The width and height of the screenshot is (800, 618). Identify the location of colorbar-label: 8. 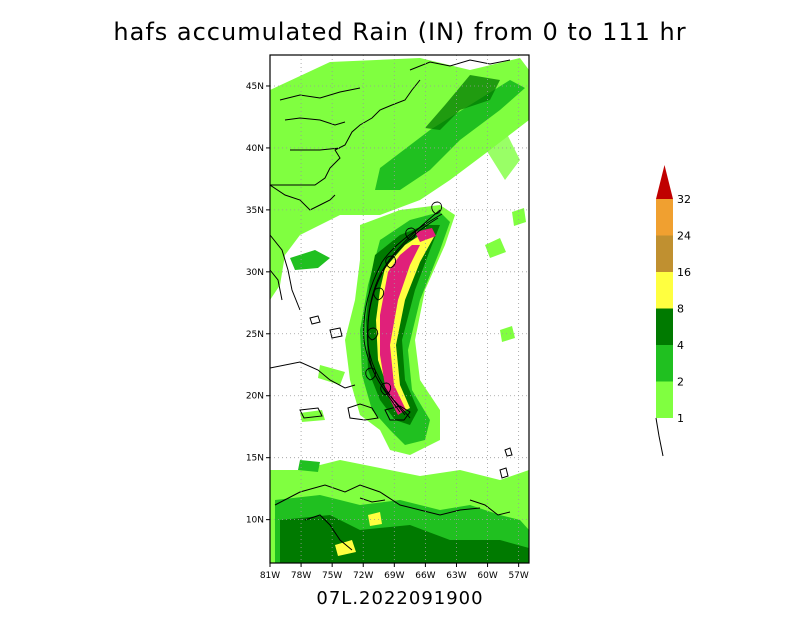
(680, 309).